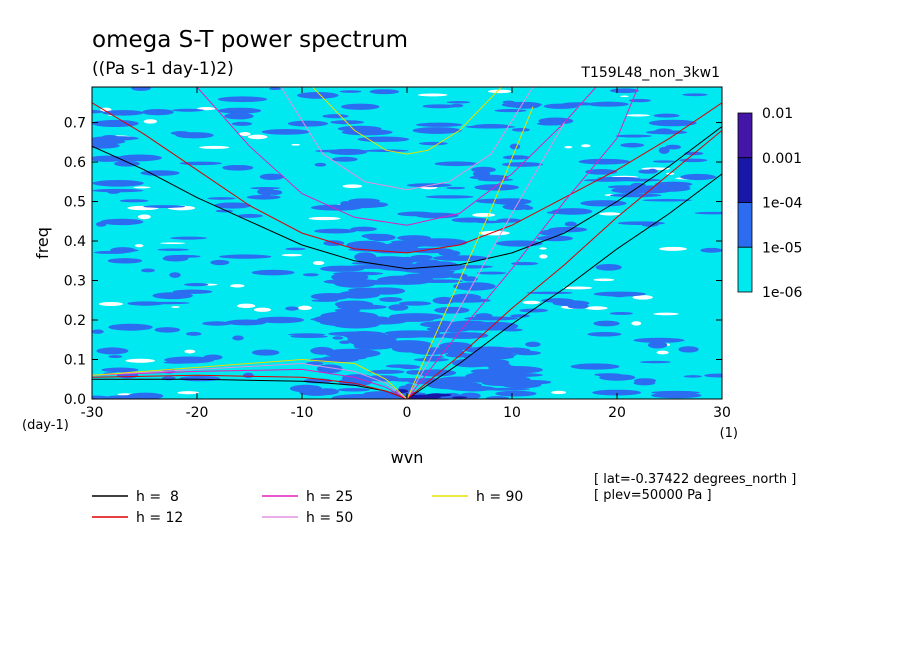 The width and height of the screenshot is (904, 658). What do you see at coordinates (75, 400) in the screenshot?
I see `y-tick-label: 0.0` at bounding box center [75, 400].